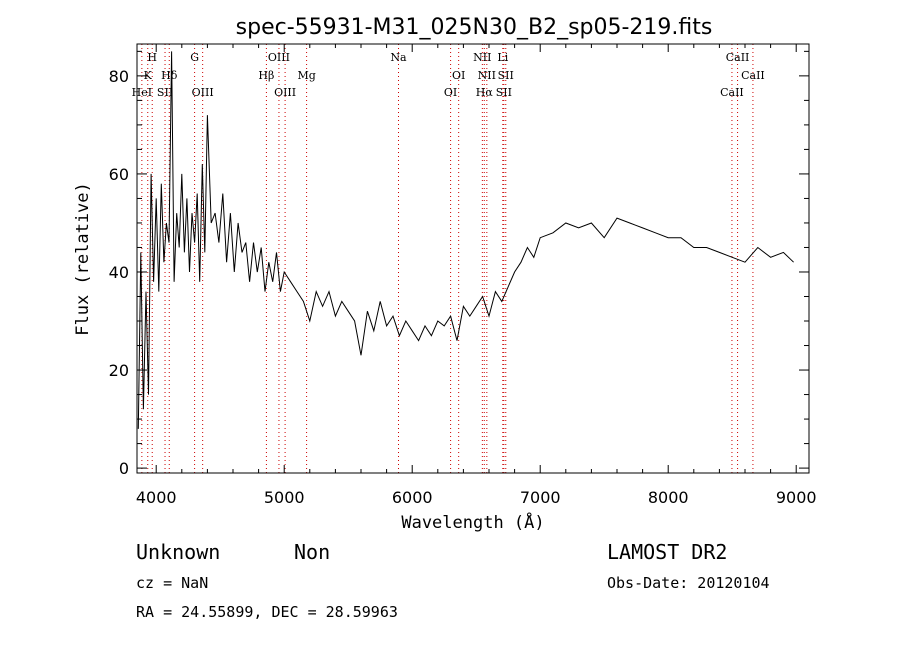  I want to click on line-label-2: H, so click(152, 57).